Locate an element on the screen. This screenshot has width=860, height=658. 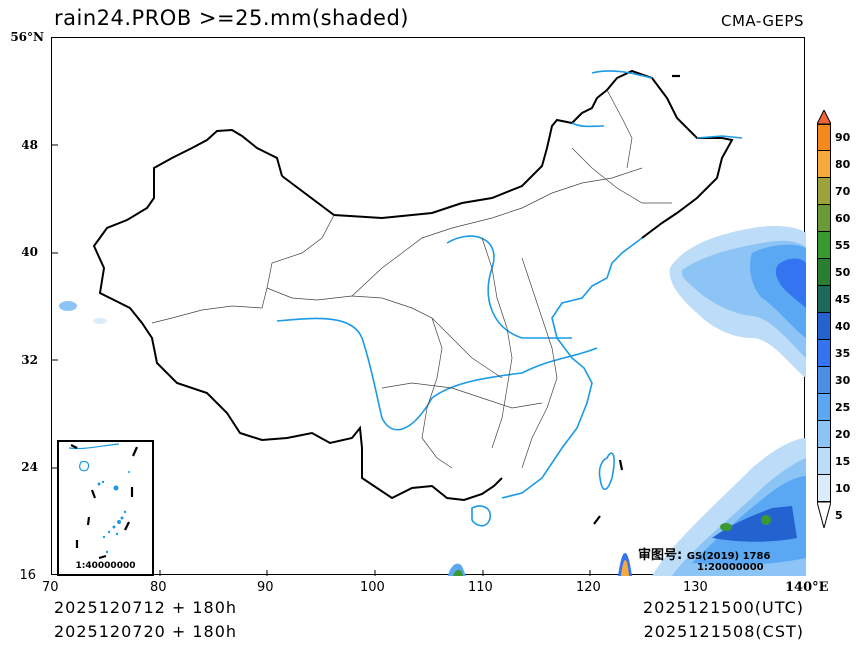
valid-time-cst: 2025121508(CST) is located at coordinates (723, 631).